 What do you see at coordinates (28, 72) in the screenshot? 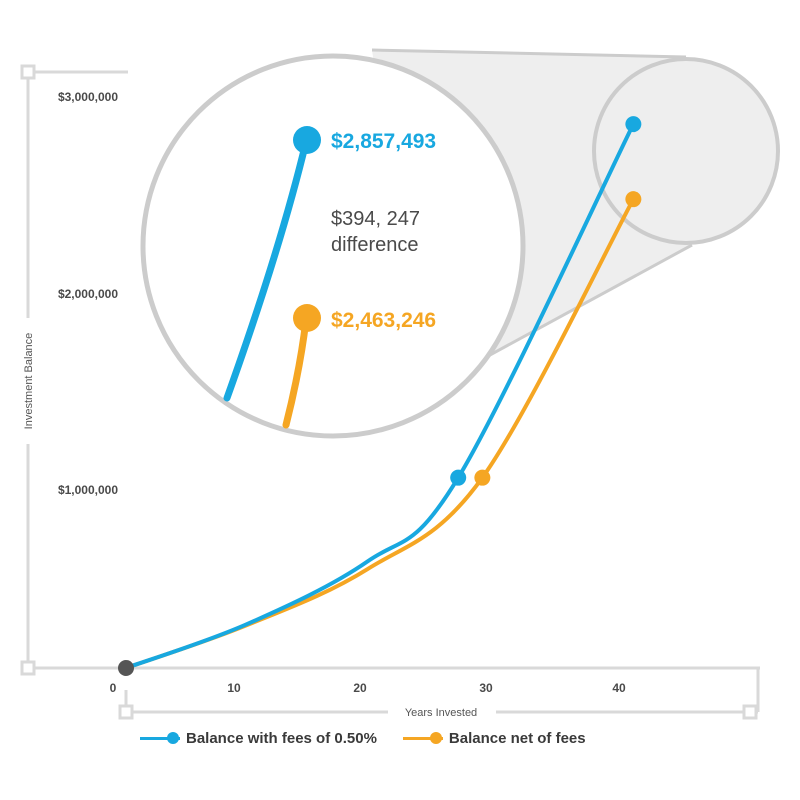
I see `frame-cap-top` at bounding box center [28, 72].